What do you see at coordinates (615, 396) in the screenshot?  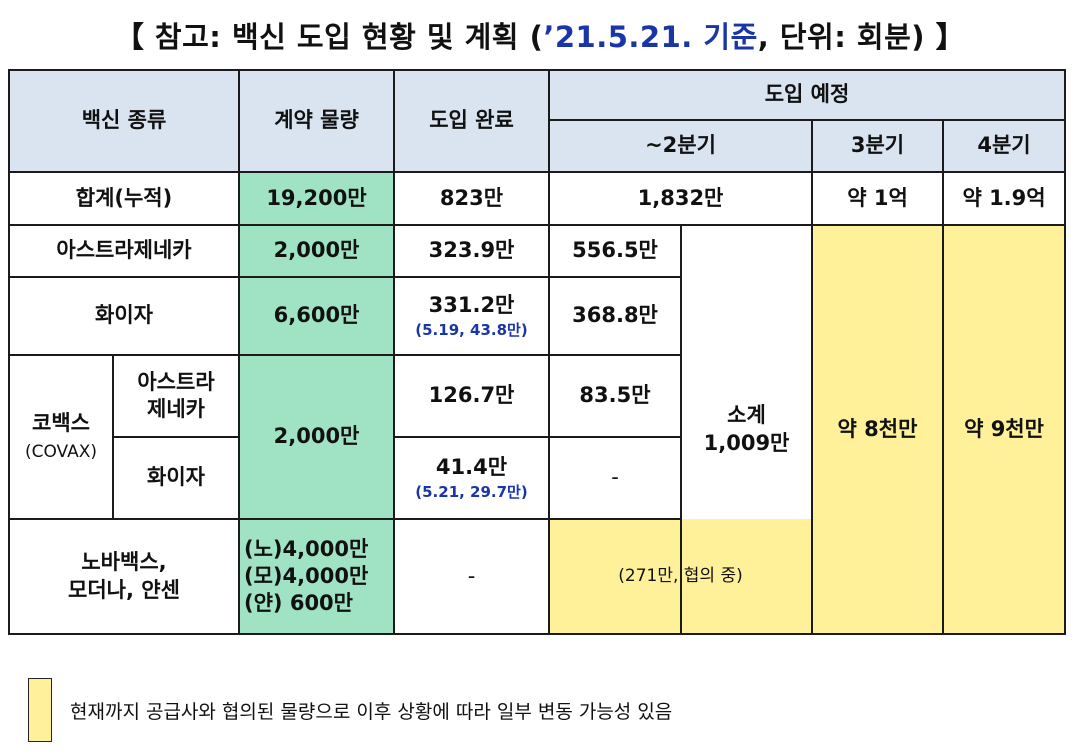 I see `covax-az-q2: 83.5만` at bounding box center [615, 396].